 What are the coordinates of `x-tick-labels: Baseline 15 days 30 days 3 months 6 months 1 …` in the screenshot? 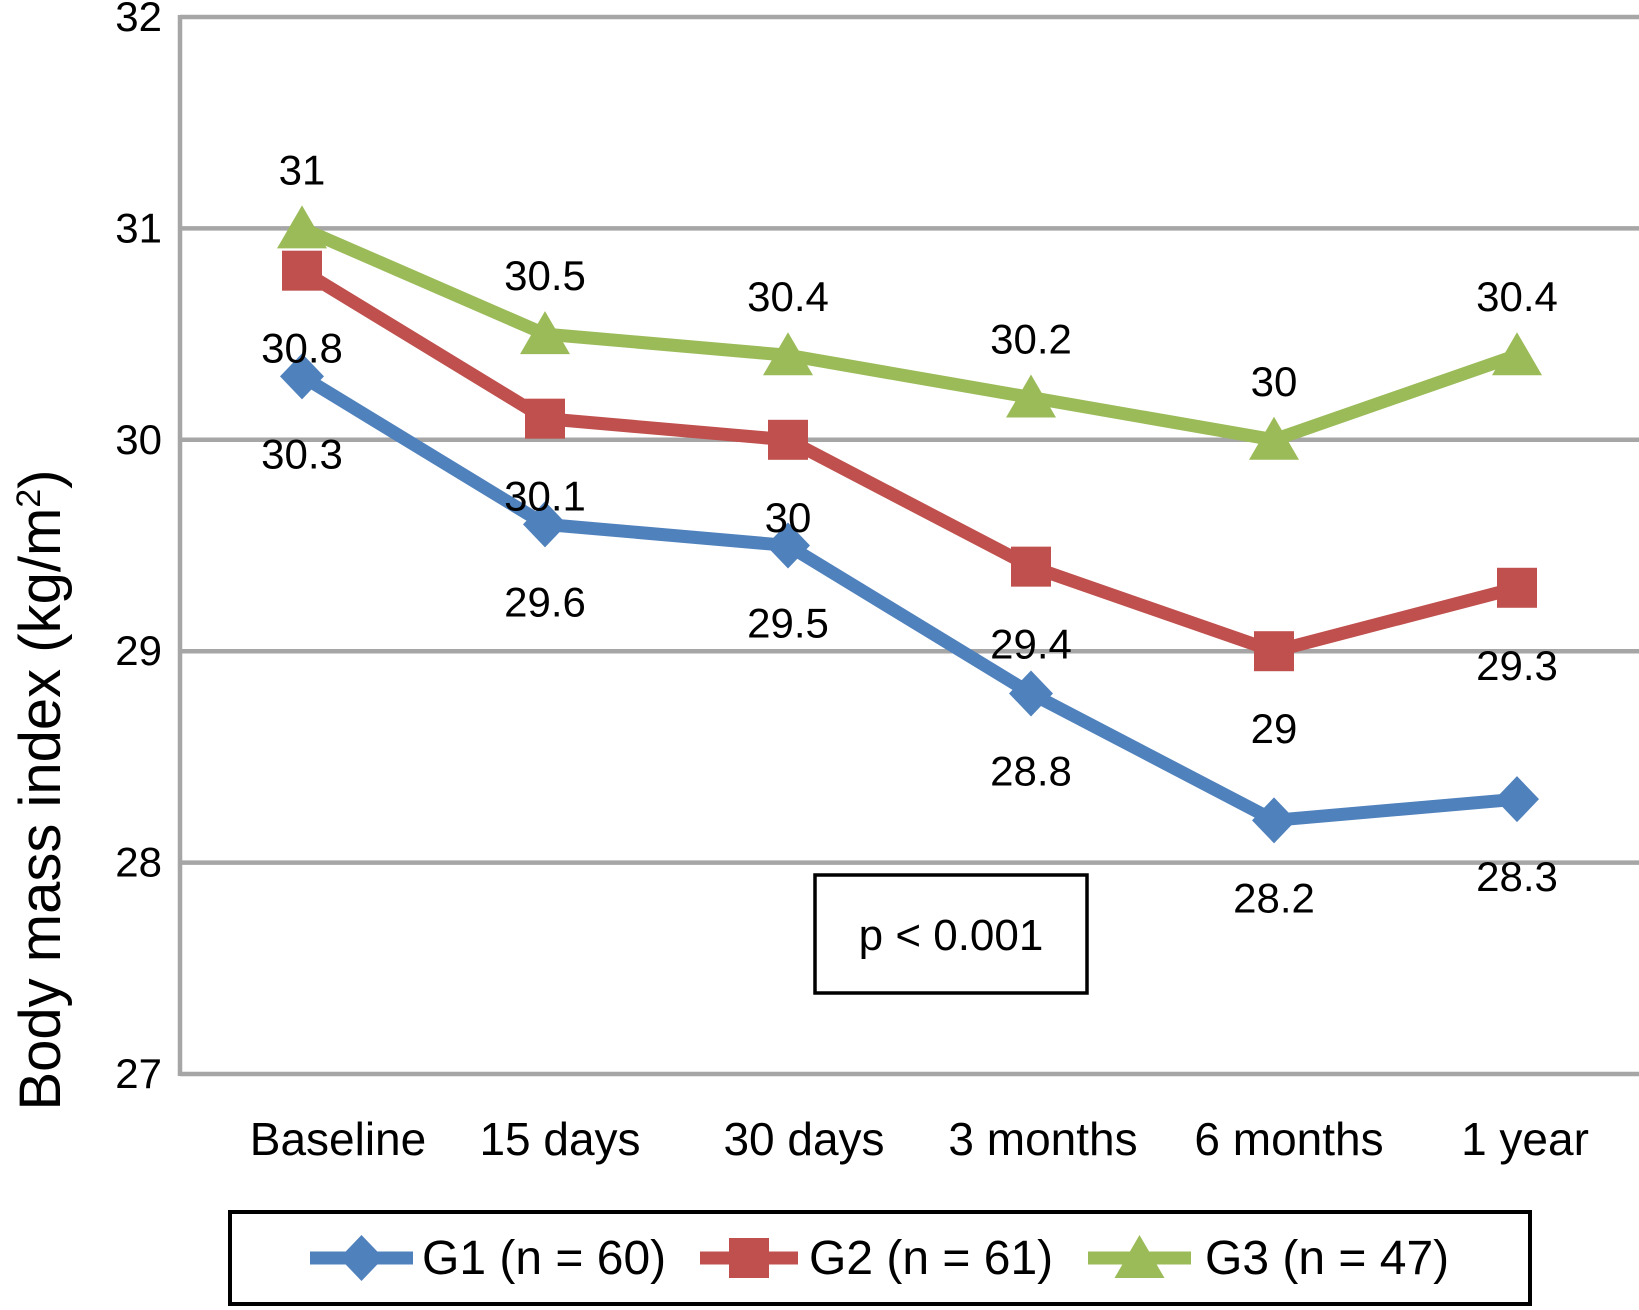 It's located at (919, 1139).